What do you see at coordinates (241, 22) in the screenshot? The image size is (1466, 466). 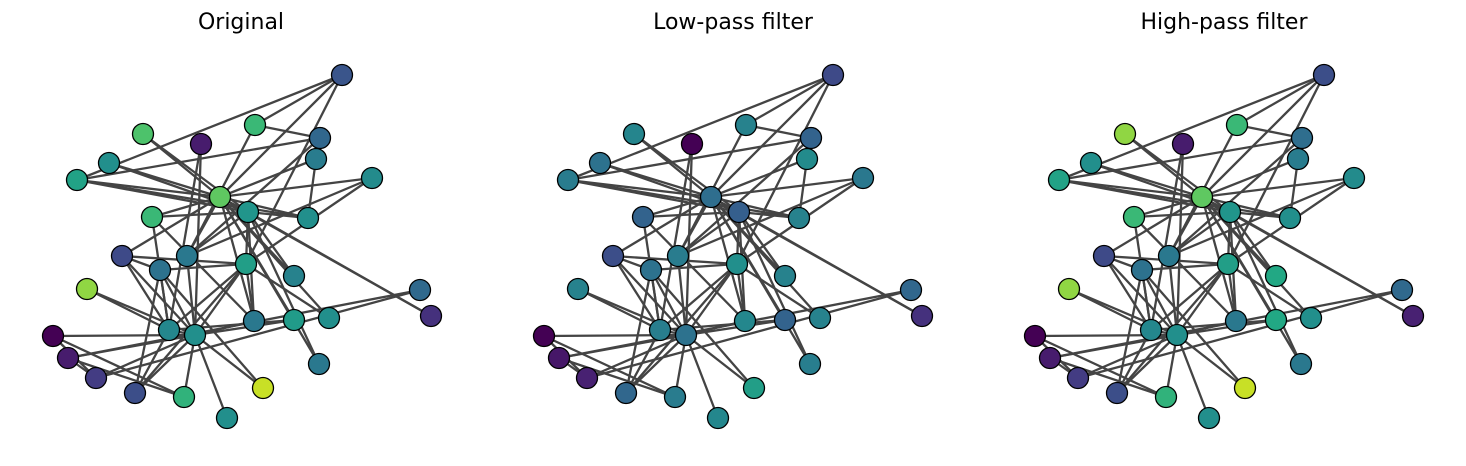 I see `panel-title-original: Original` at bounding box center [241, 22].